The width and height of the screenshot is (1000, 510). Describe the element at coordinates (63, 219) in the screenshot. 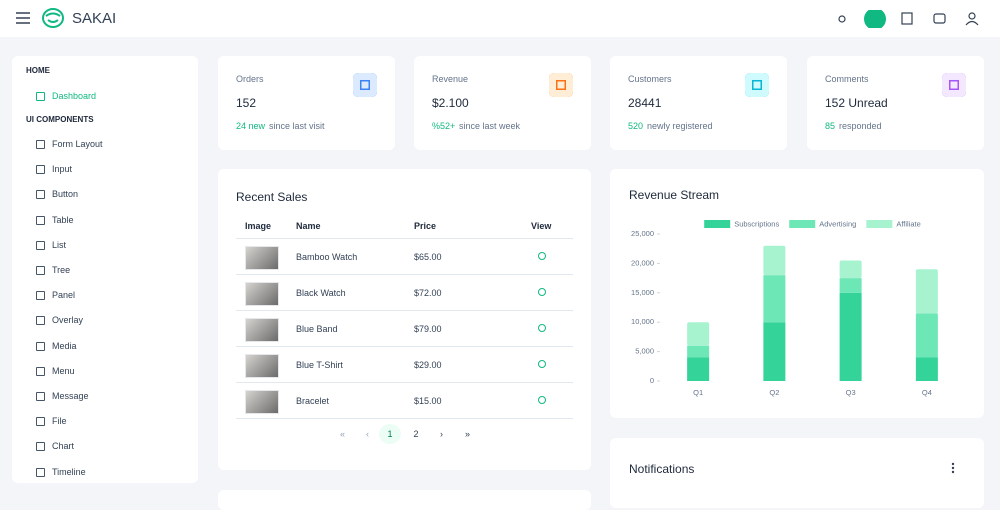

I see `menu-item: Table` at that location.